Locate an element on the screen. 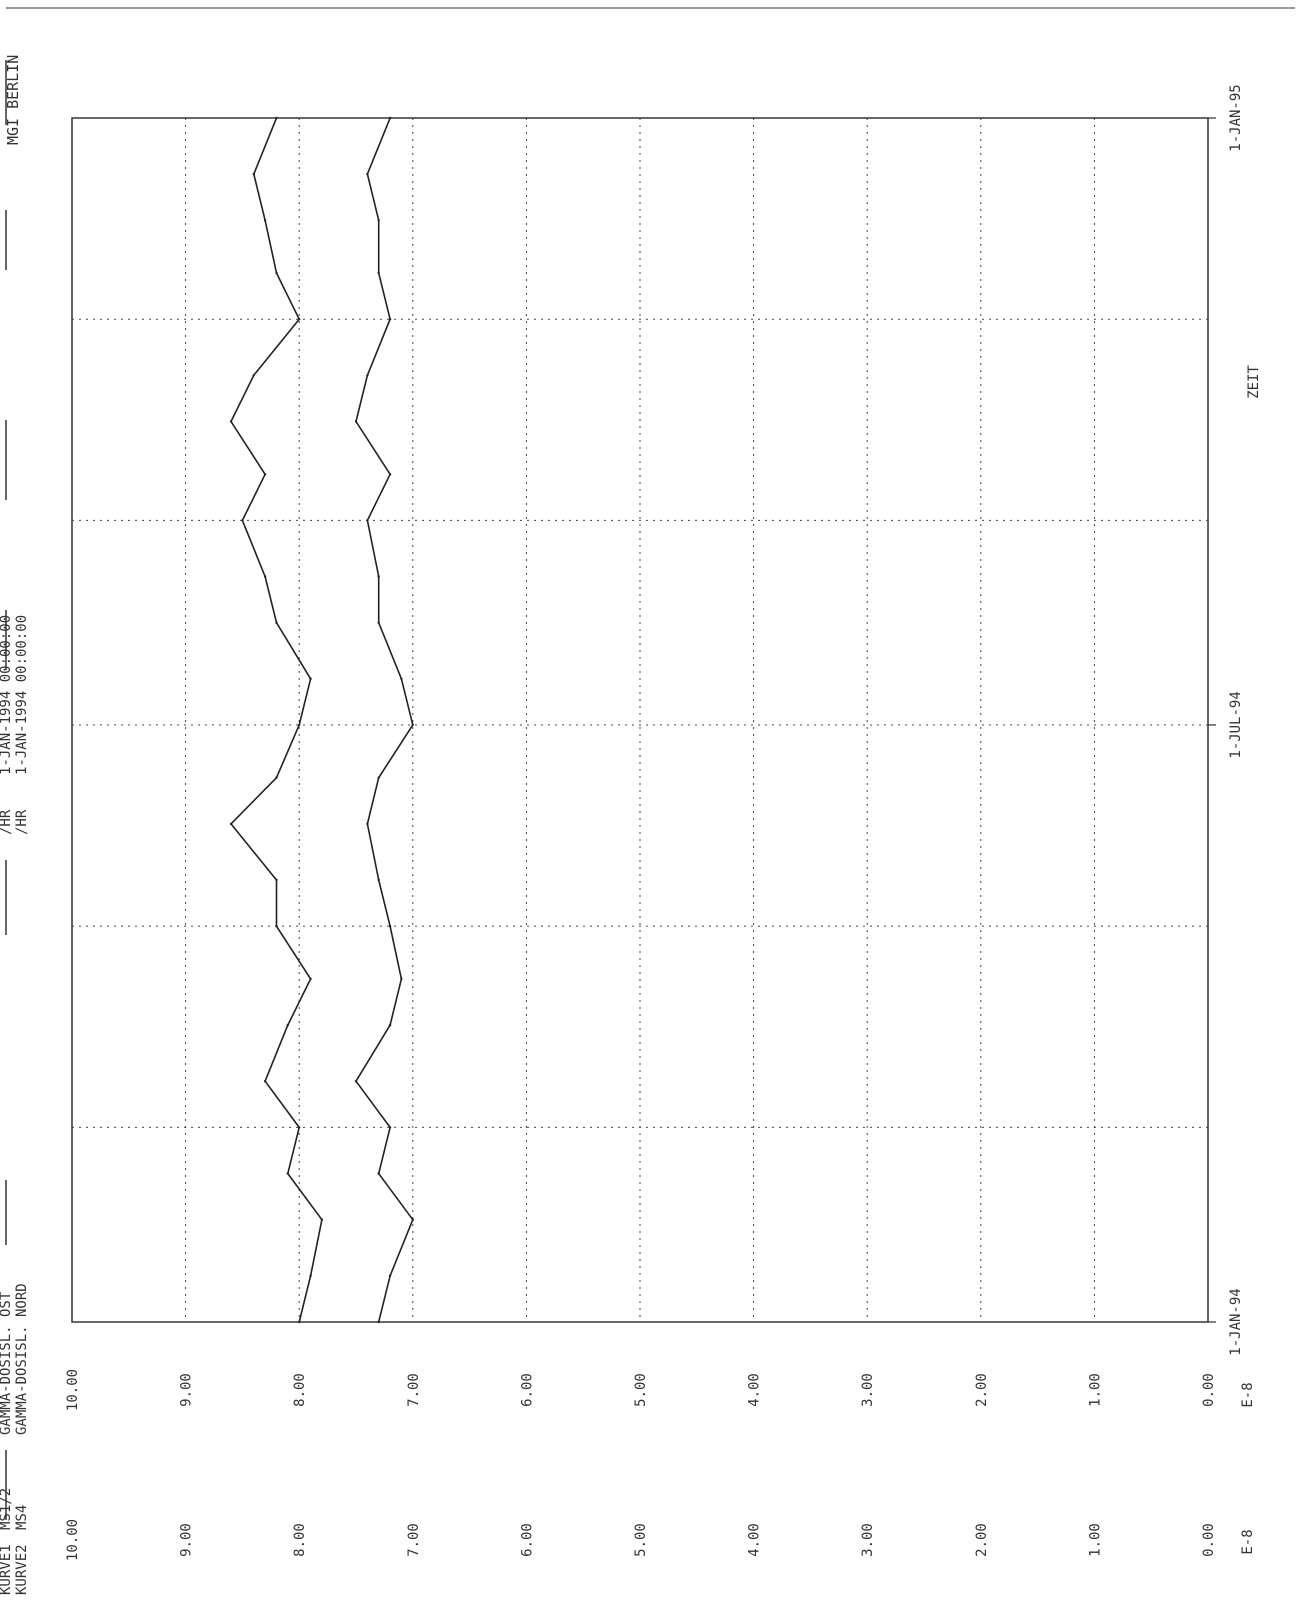 Image resolution: width=1300 pixels, height=1602 pixels. y-tick-label: 1.00 is located at coordinates (1095, 1390).